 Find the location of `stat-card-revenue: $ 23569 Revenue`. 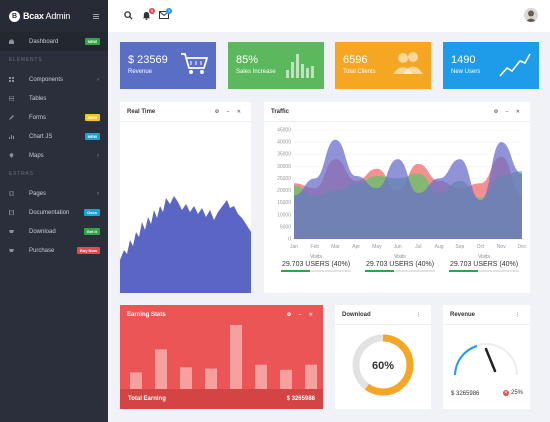

stat-card-revenue: $ 23569 Revenue is located at coordinates (168, 65).